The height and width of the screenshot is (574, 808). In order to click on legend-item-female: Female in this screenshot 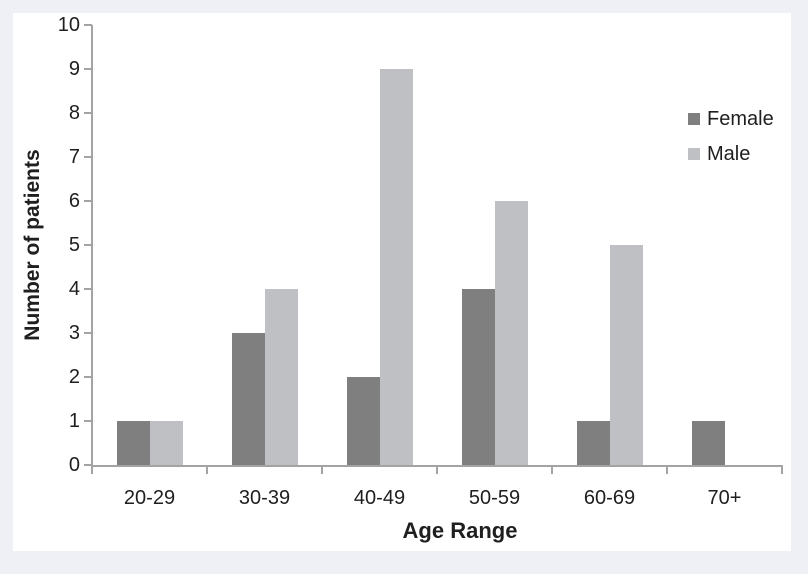, I will do `click(731, 119)`.